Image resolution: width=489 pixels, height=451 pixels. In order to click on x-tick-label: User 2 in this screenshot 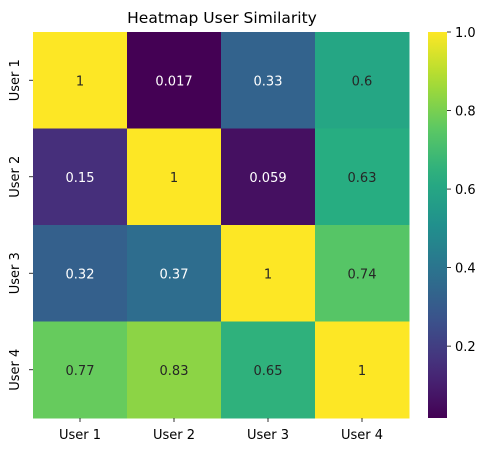, I will do `click(174, 435)`.